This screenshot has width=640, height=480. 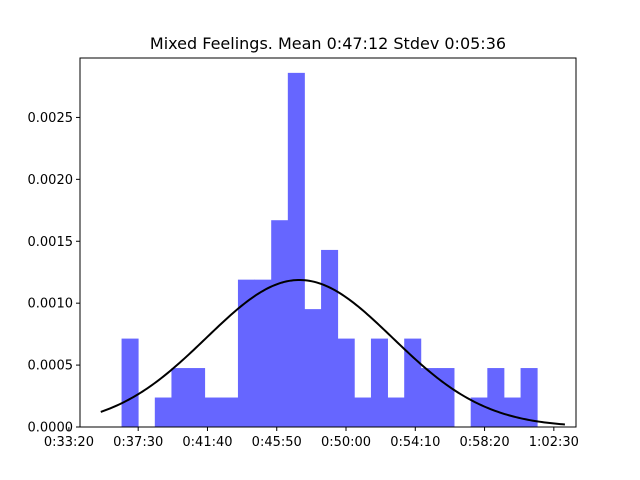 What do you see at coordinates (51, 242) in the screenshot?
I see `y-tick-label: 0.0015` at bounding box center [51, 242].